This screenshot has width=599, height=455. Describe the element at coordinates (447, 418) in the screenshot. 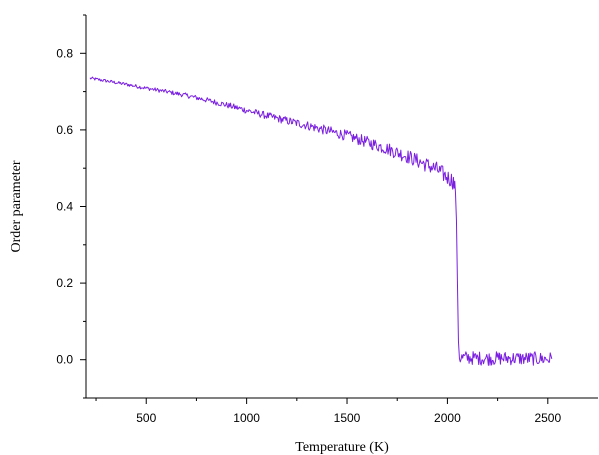

I see `x-tick-label: 2000` at that location.